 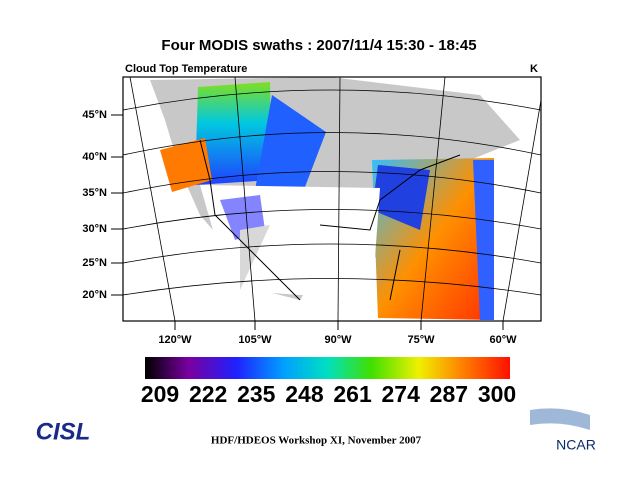 What do you see at coordinates (338, 340) in the screenshot?
I see `lon-label: 90°W` at bounding box center [338, 340].